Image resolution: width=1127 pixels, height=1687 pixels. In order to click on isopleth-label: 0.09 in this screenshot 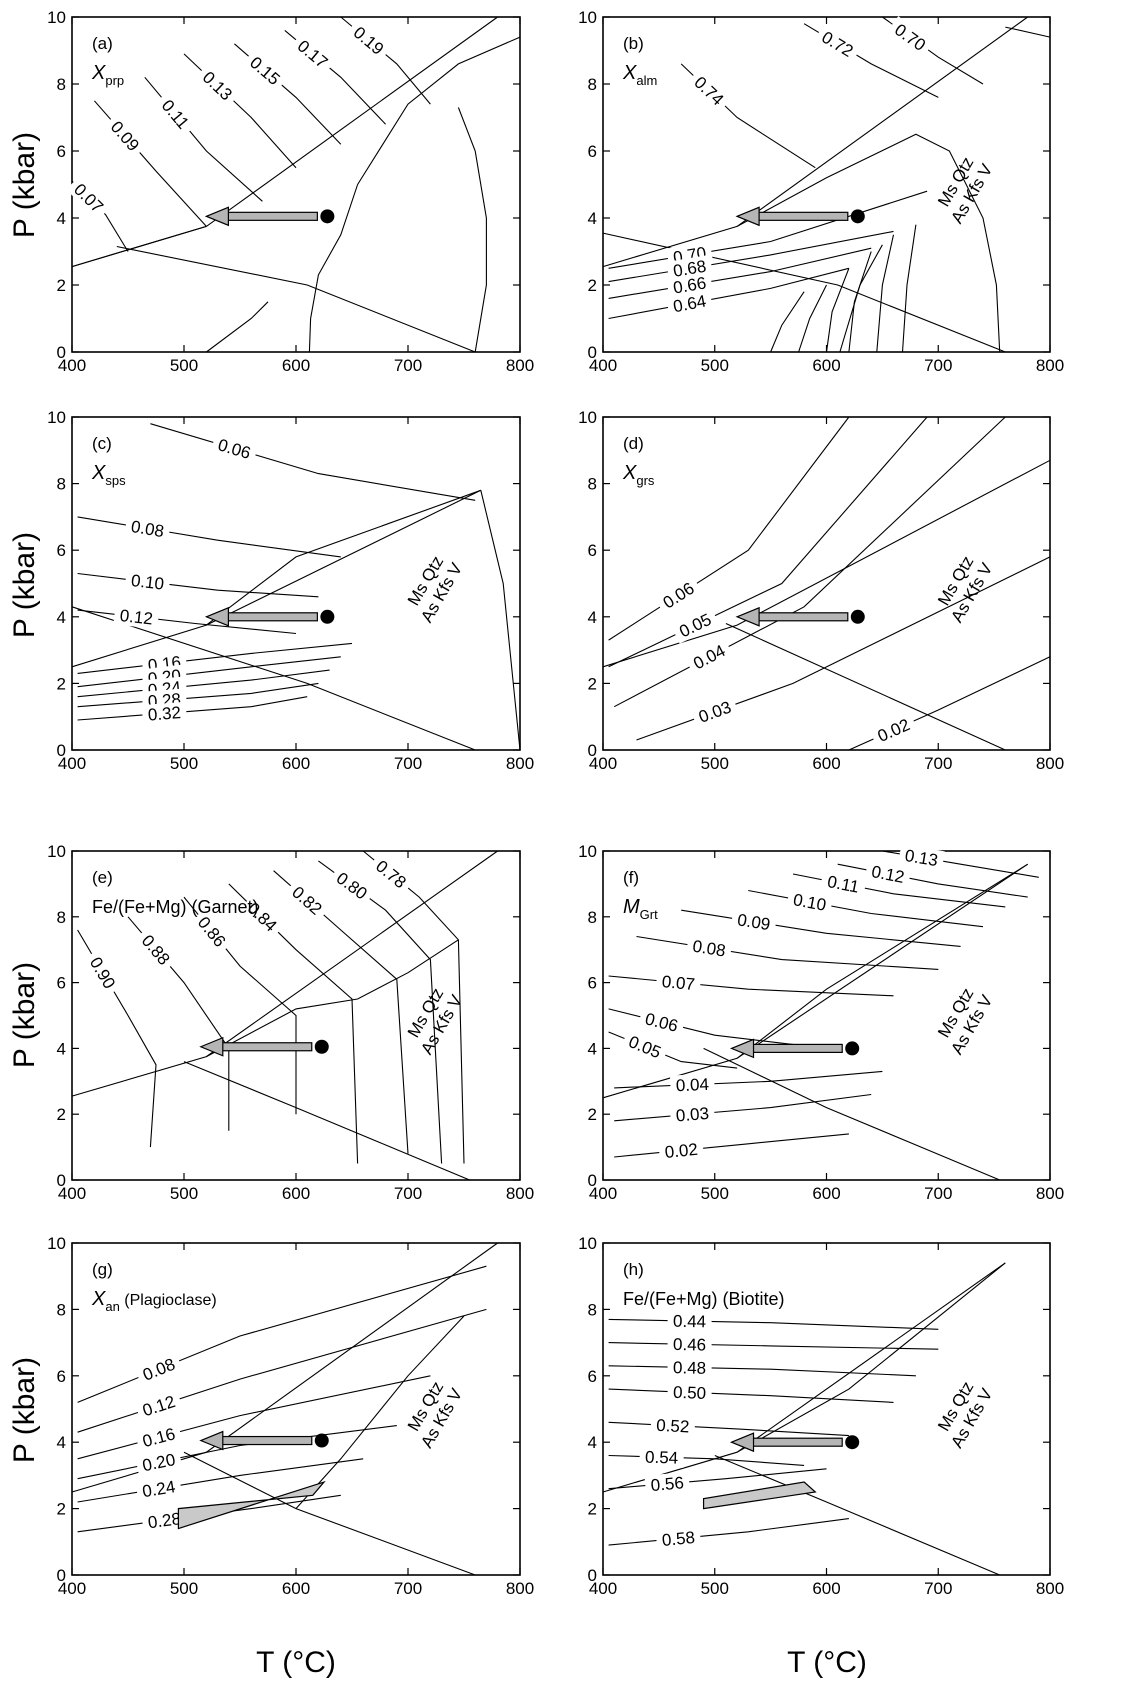, I will do `click(754, 922)`.